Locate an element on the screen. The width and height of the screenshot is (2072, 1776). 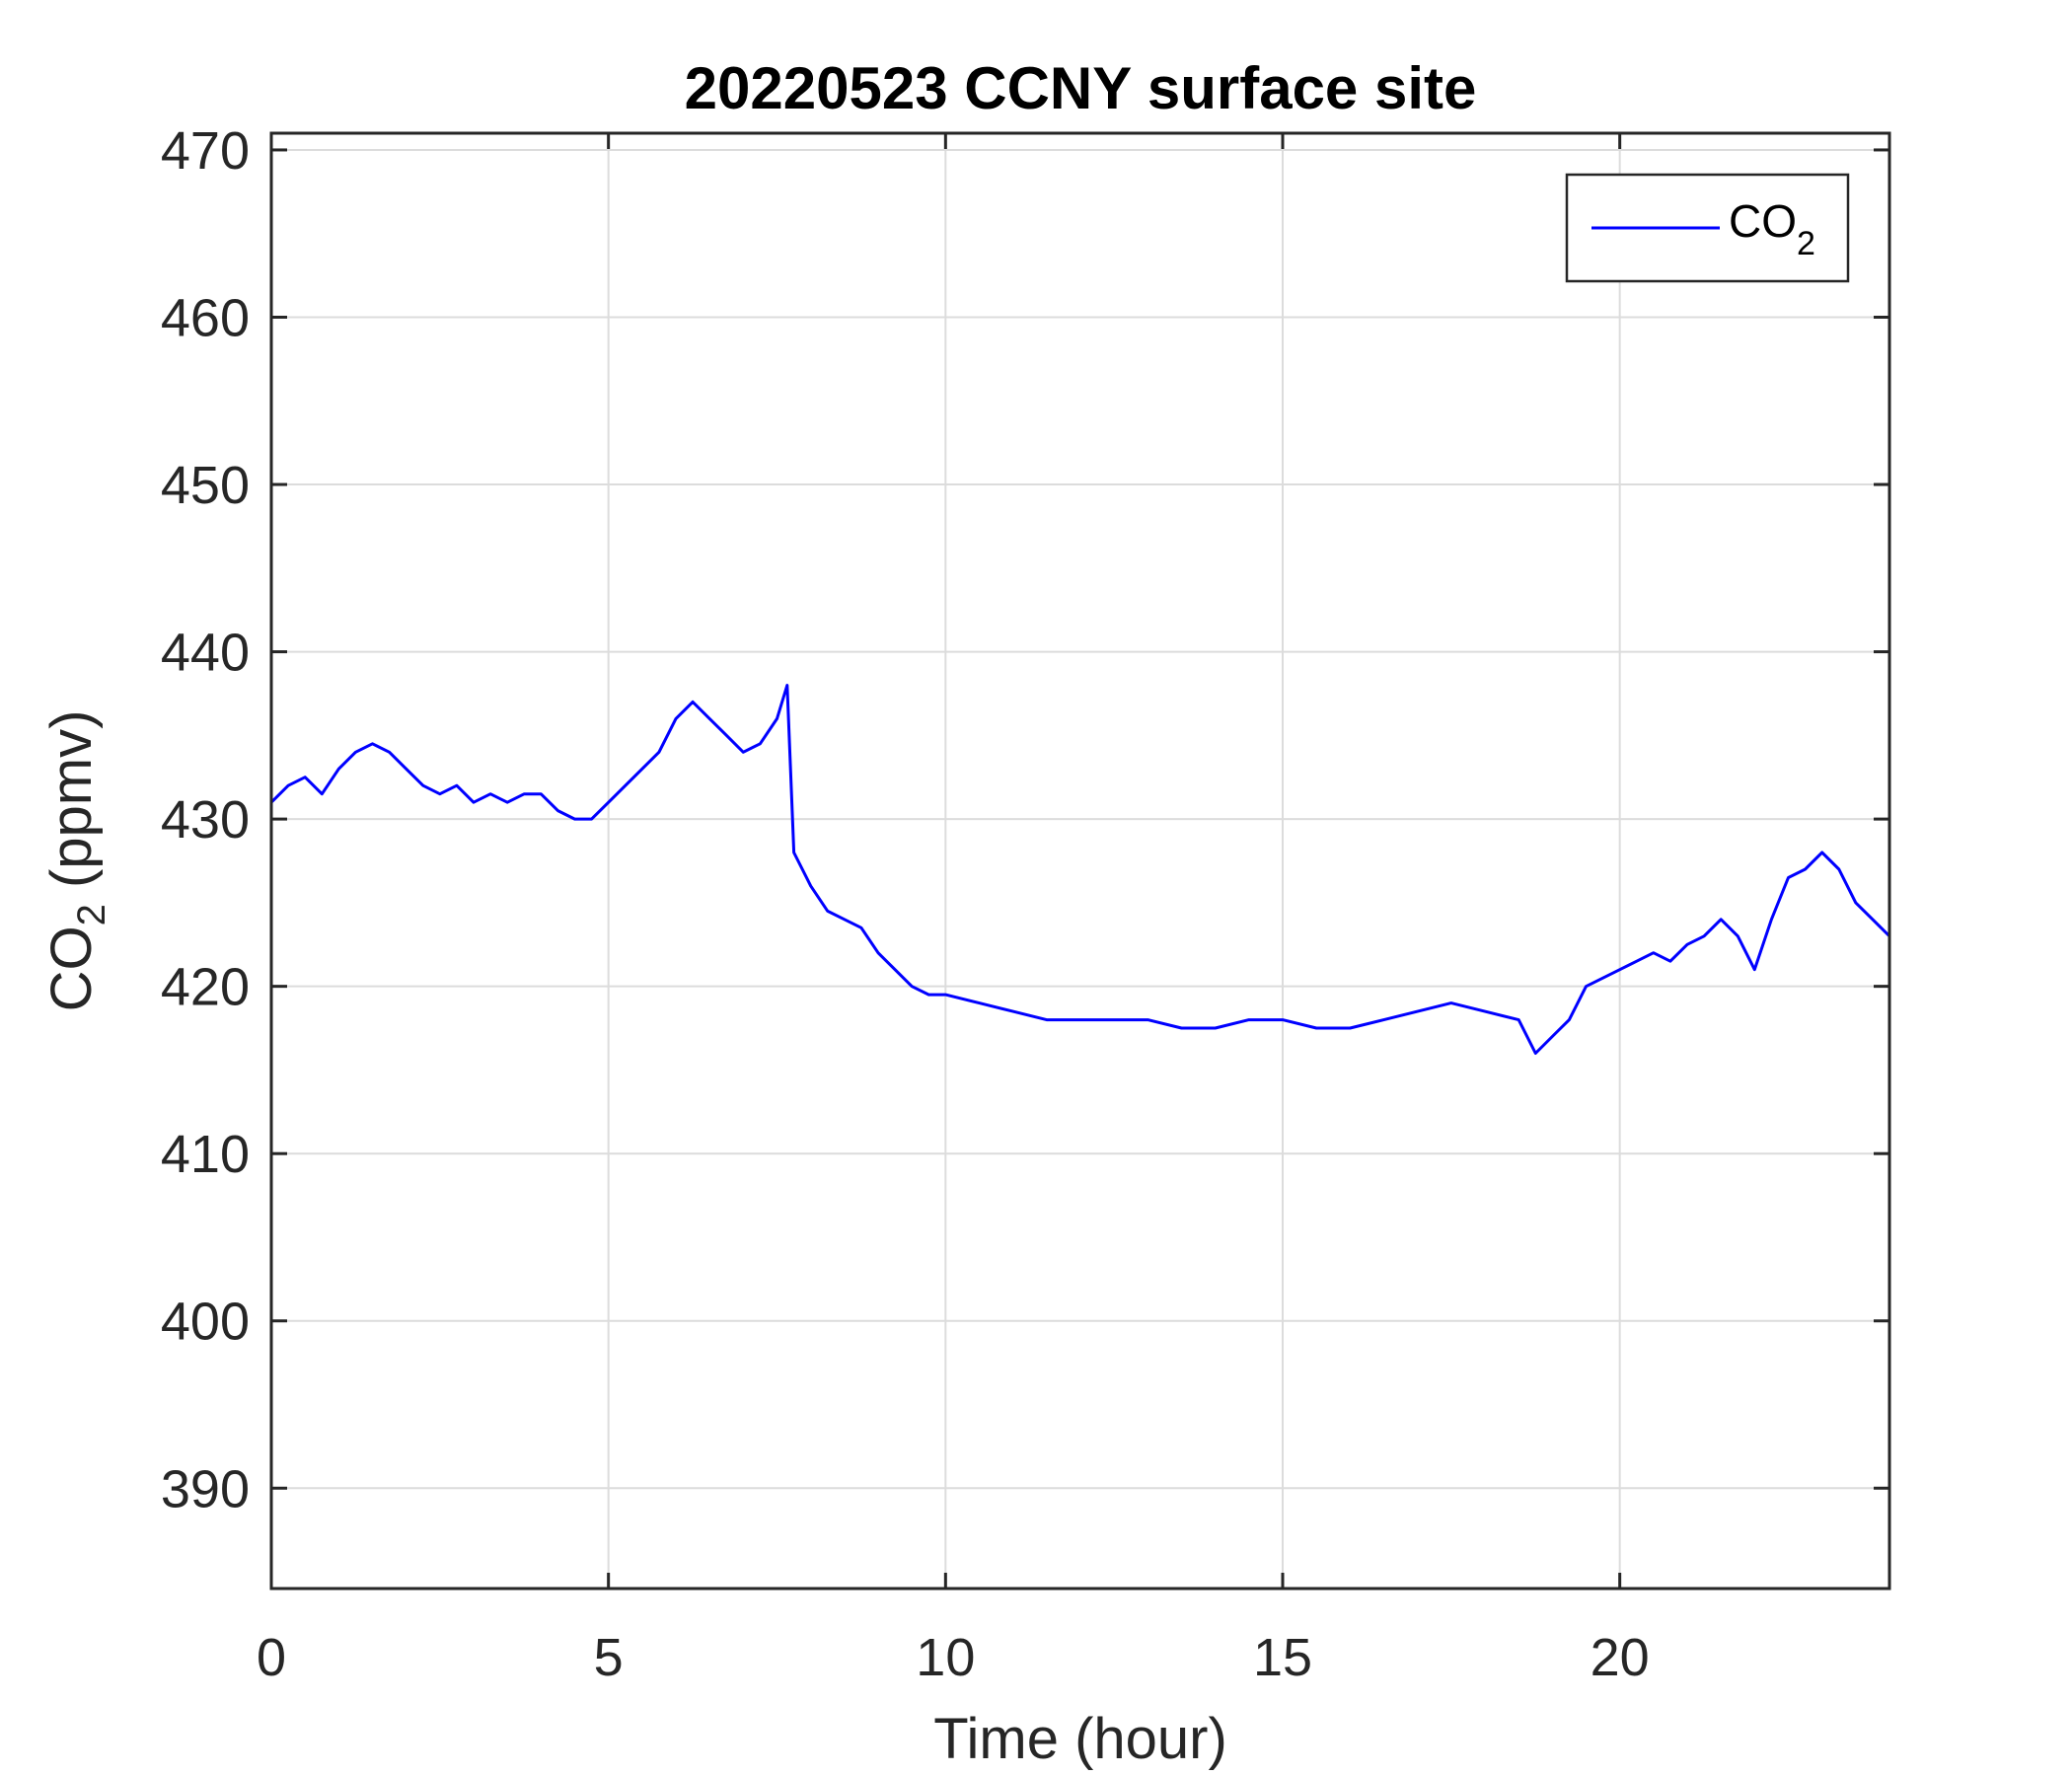
y-axis-label-main: CO is located at coordinates (72, 968).